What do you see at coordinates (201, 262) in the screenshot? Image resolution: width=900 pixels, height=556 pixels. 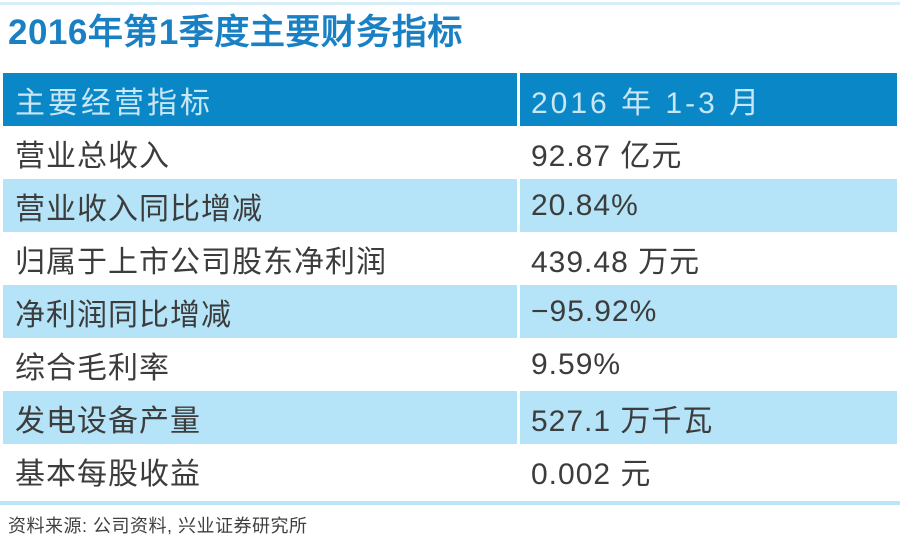 I see `row-label: 归属于上市公司股东净利润` at bounding box center [201, 262].